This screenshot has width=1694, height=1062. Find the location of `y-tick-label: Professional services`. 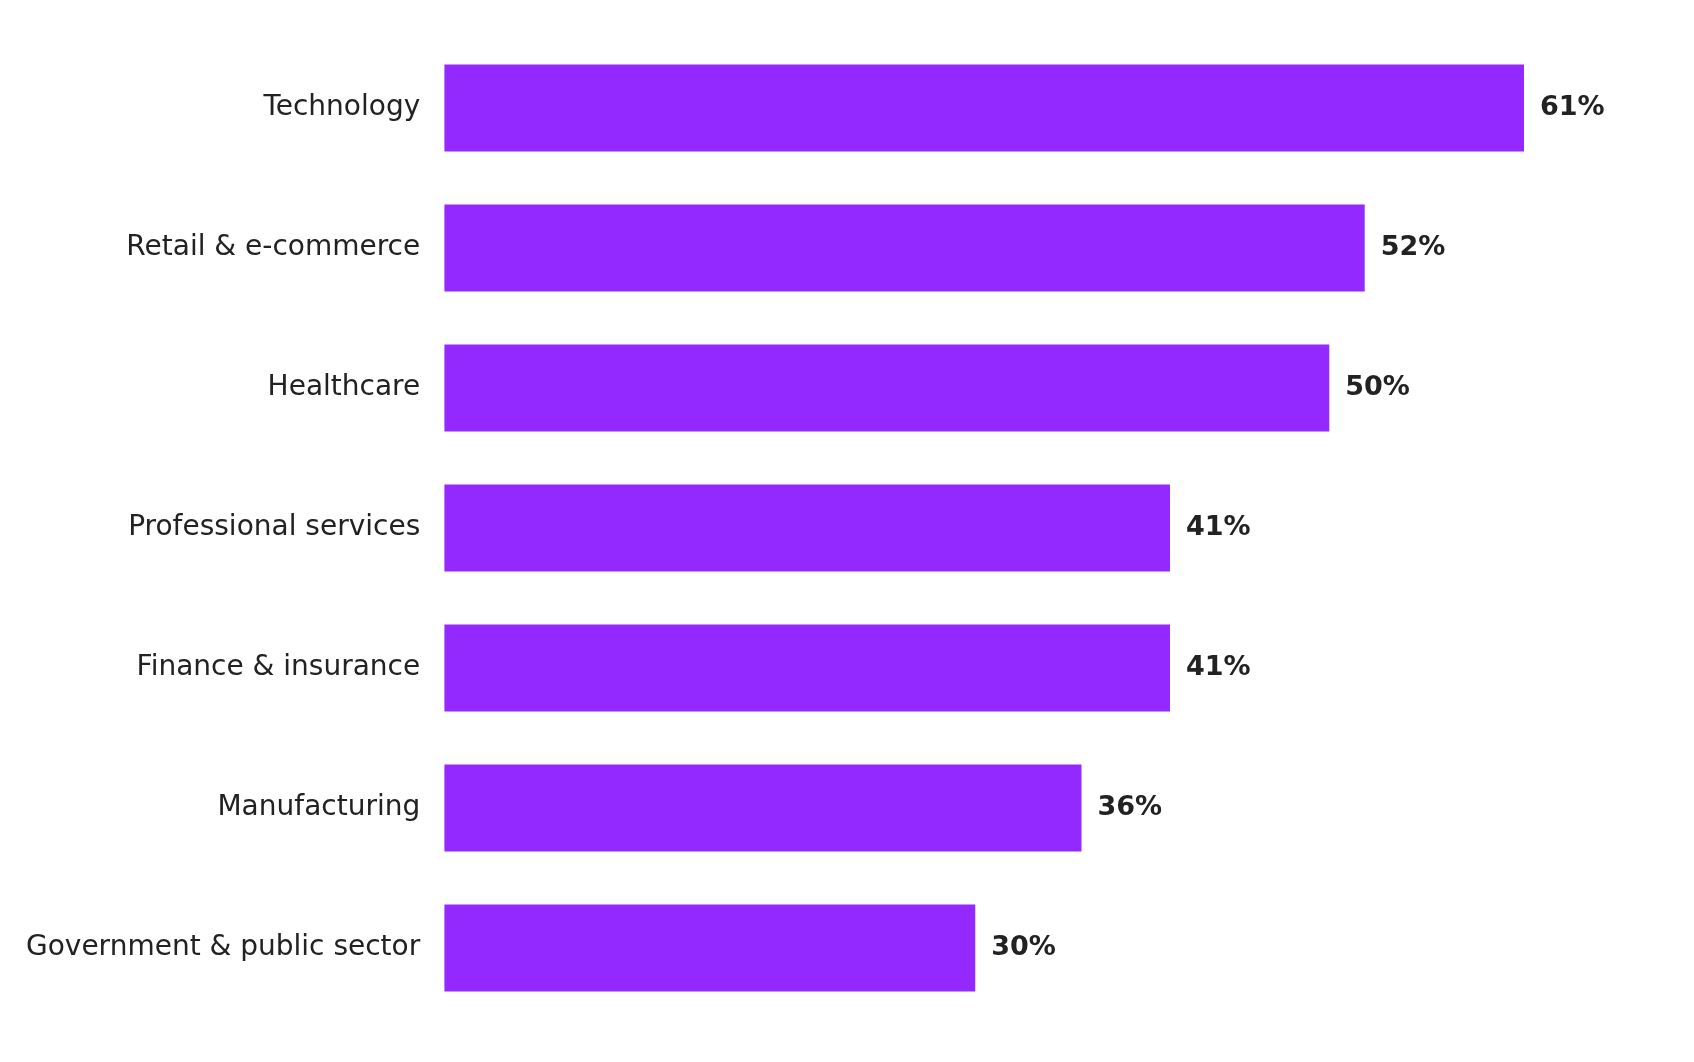

y-tick-label: Professional services is located at coordinates (274, 526).